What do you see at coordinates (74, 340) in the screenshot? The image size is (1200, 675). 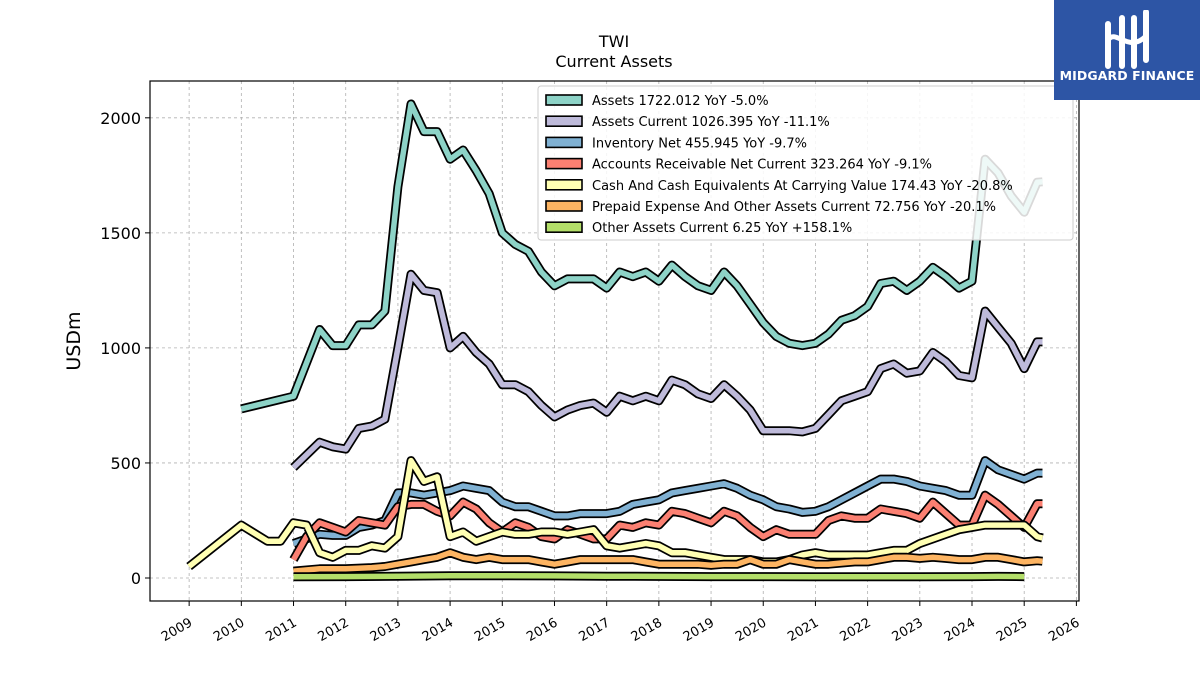 I see `y-axis-label: USDm` at bounding box center [74, 340].